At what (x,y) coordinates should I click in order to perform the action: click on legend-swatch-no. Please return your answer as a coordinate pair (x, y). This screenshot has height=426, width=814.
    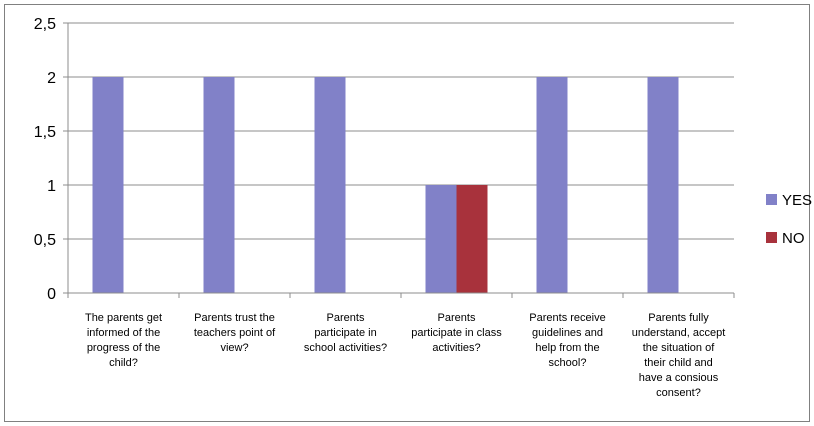
    Looking at the image, I should click on (771, 237).